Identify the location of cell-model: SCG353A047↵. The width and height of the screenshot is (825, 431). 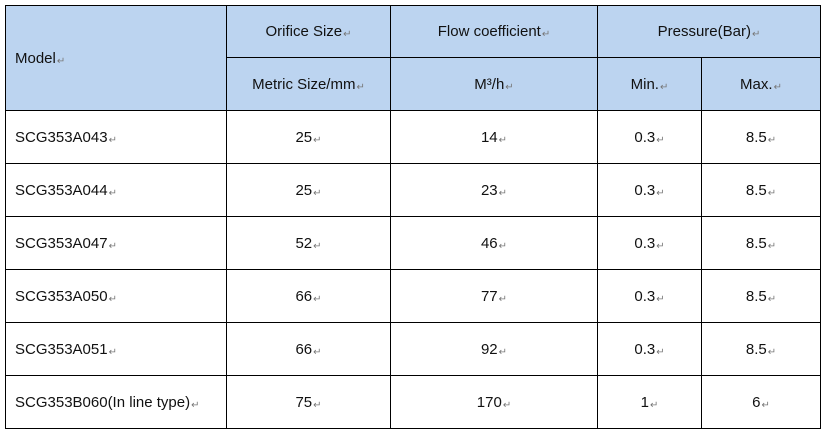
(116, 243).